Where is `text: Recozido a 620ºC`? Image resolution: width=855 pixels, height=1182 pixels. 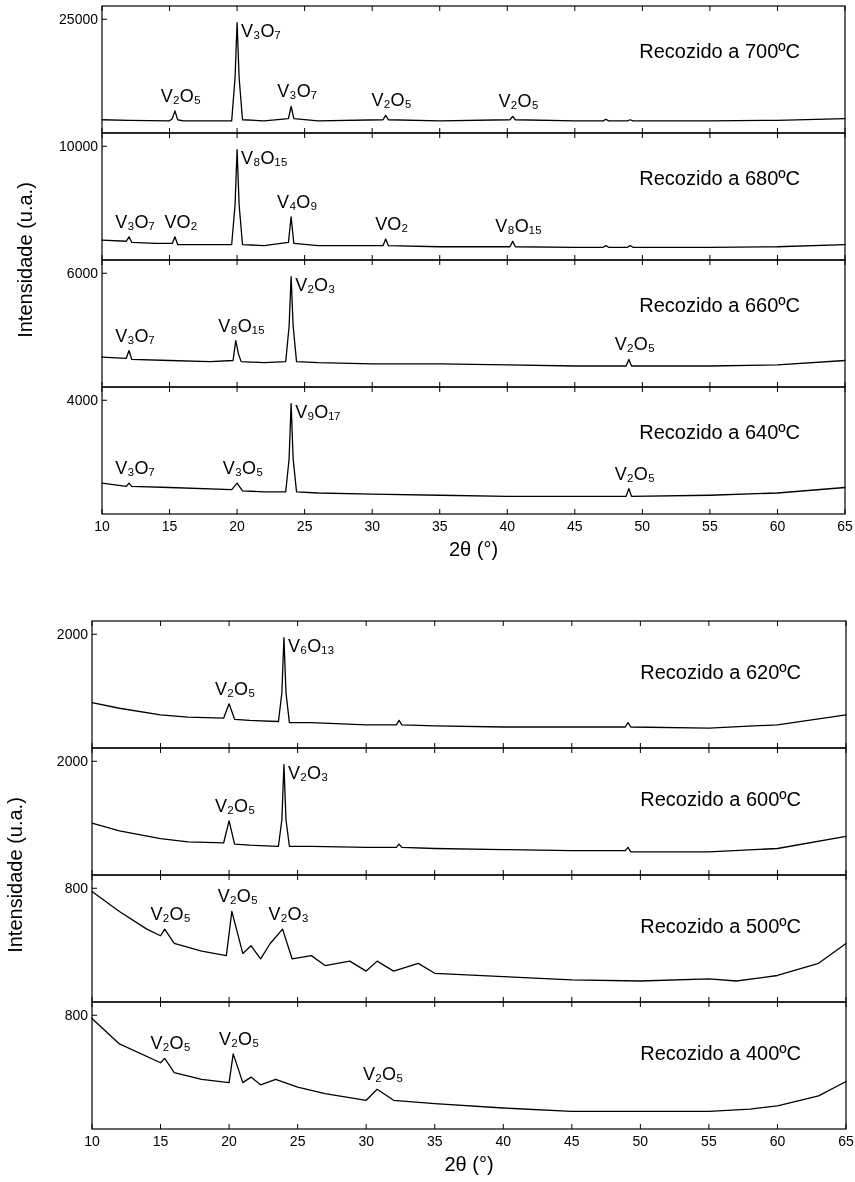 text: Recozido a 620ºC is located at coordinates (720, 672).